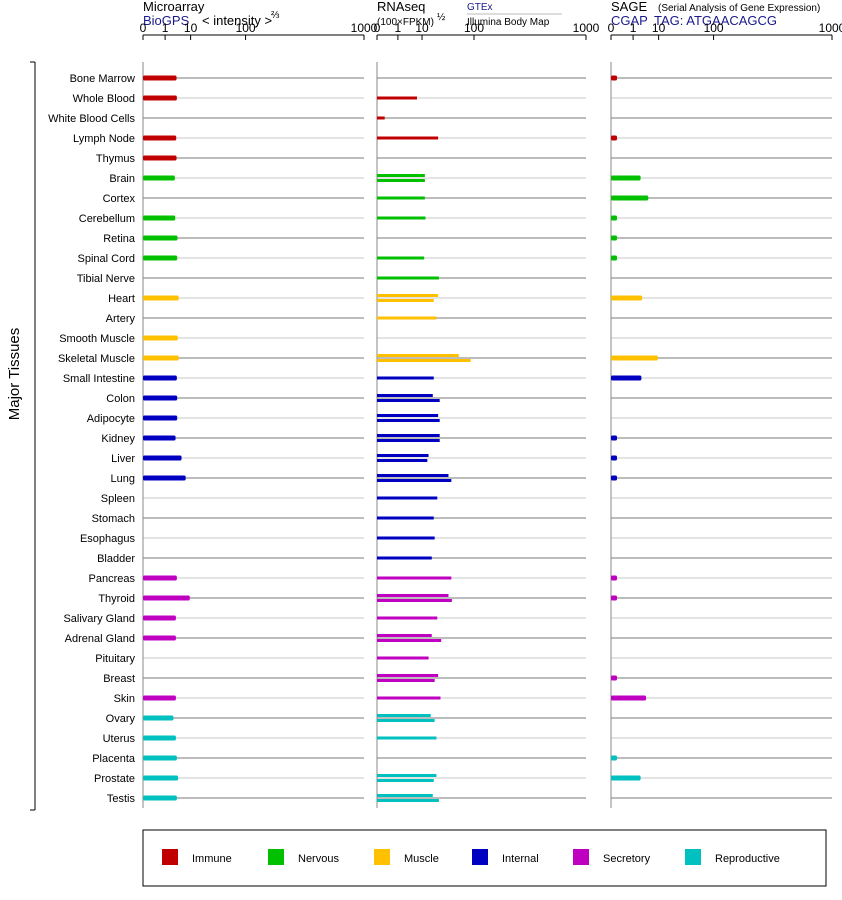 The image size is (842, 900). Describe the element at coordinates (401, 218) in the screenshot. I see `bar-rnaseq-cerebellum` at that location.